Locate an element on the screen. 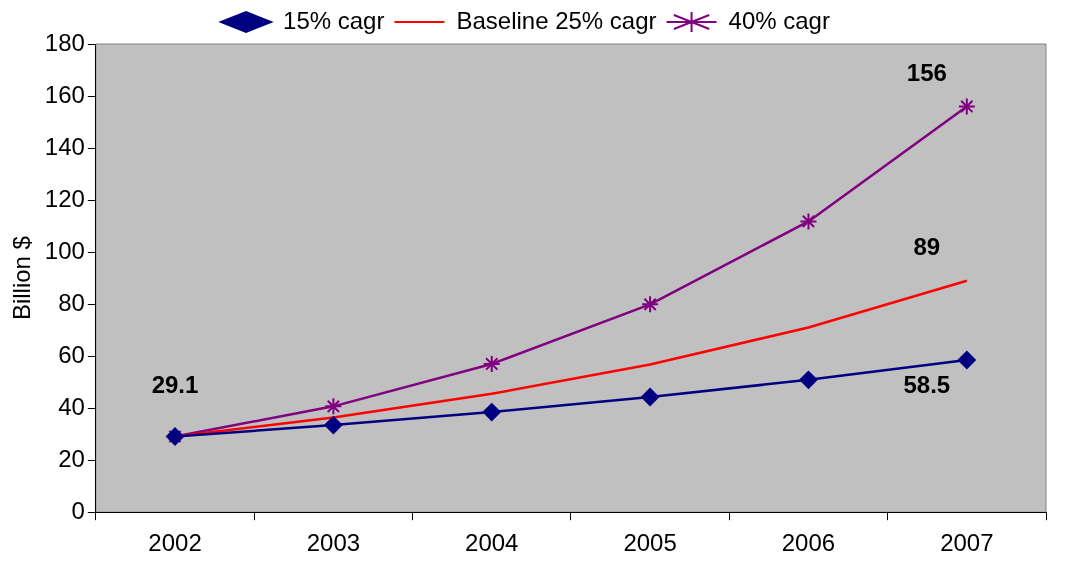 Image resolution: width=1076 pixels, height=574 pixels. x-tick-label: 2004 is located at coordinates (492, 543).